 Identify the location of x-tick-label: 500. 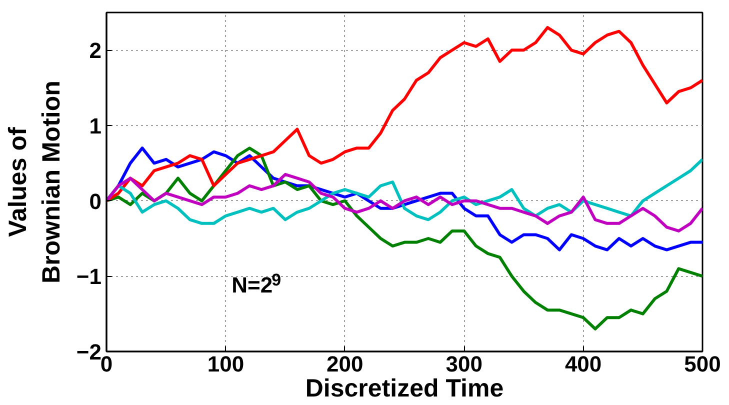
(702, 364).